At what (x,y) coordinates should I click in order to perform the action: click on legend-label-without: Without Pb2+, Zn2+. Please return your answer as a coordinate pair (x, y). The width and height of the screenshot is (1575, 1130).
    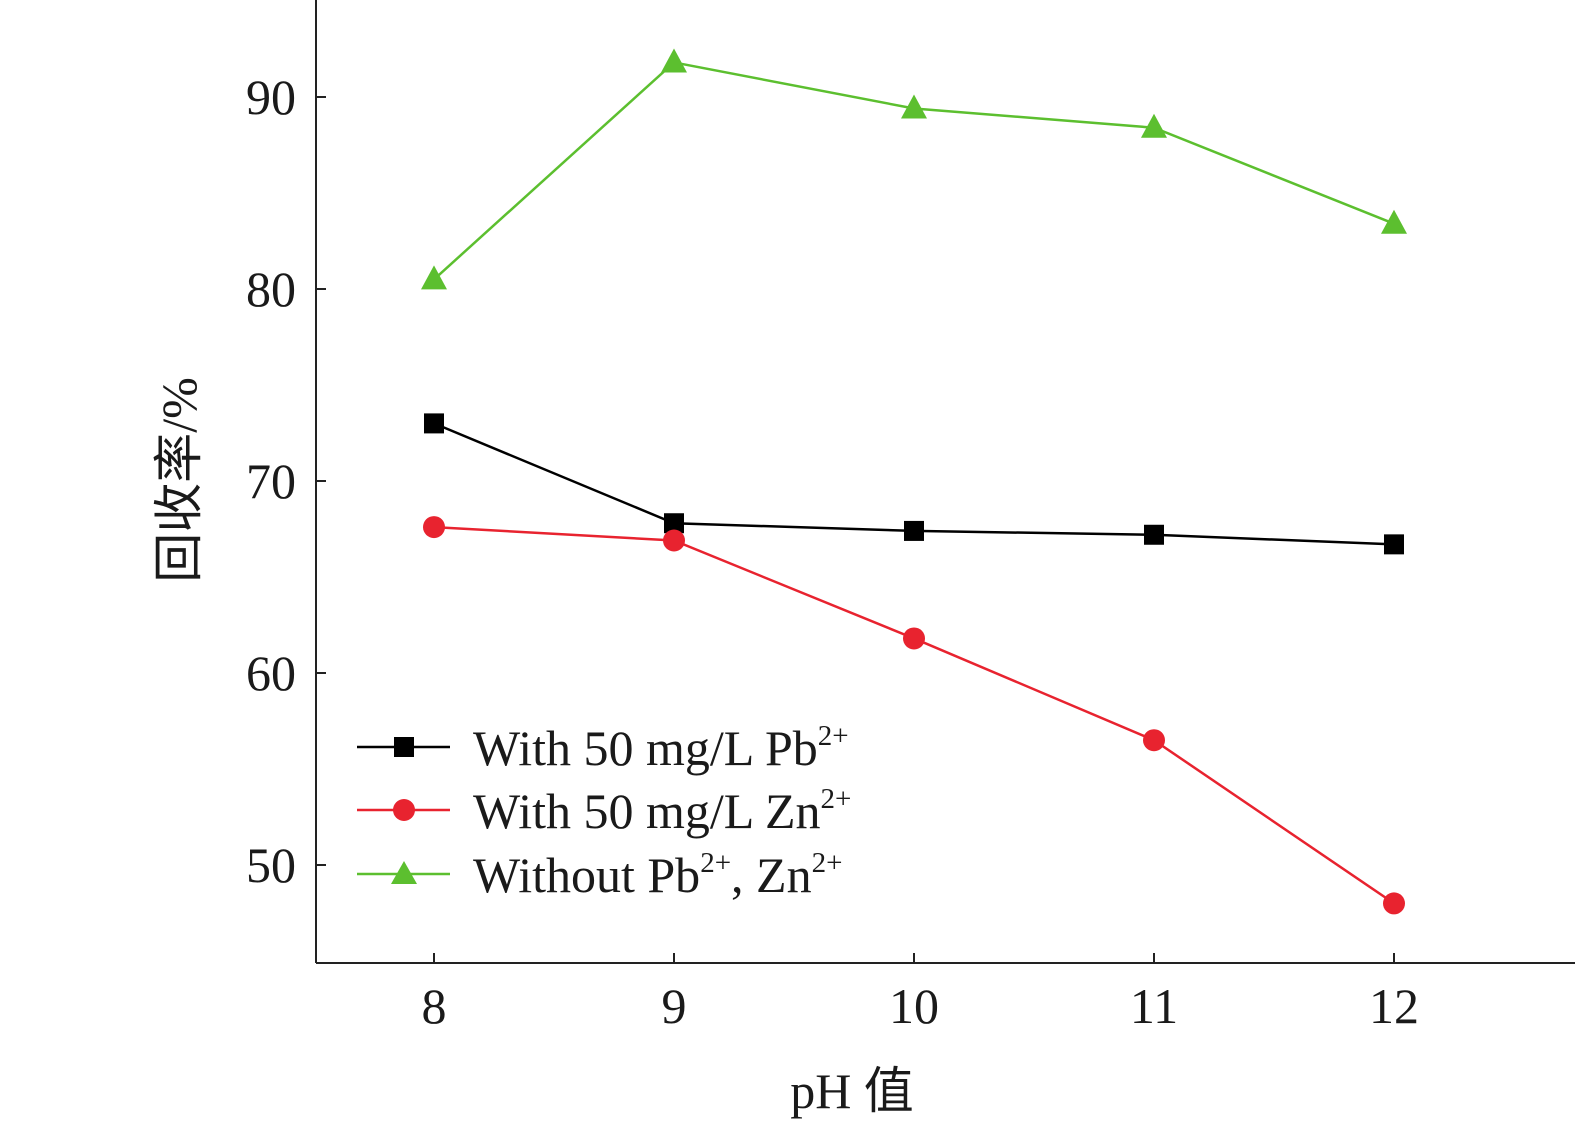
    Looking at the image, I should click on (657, 875).